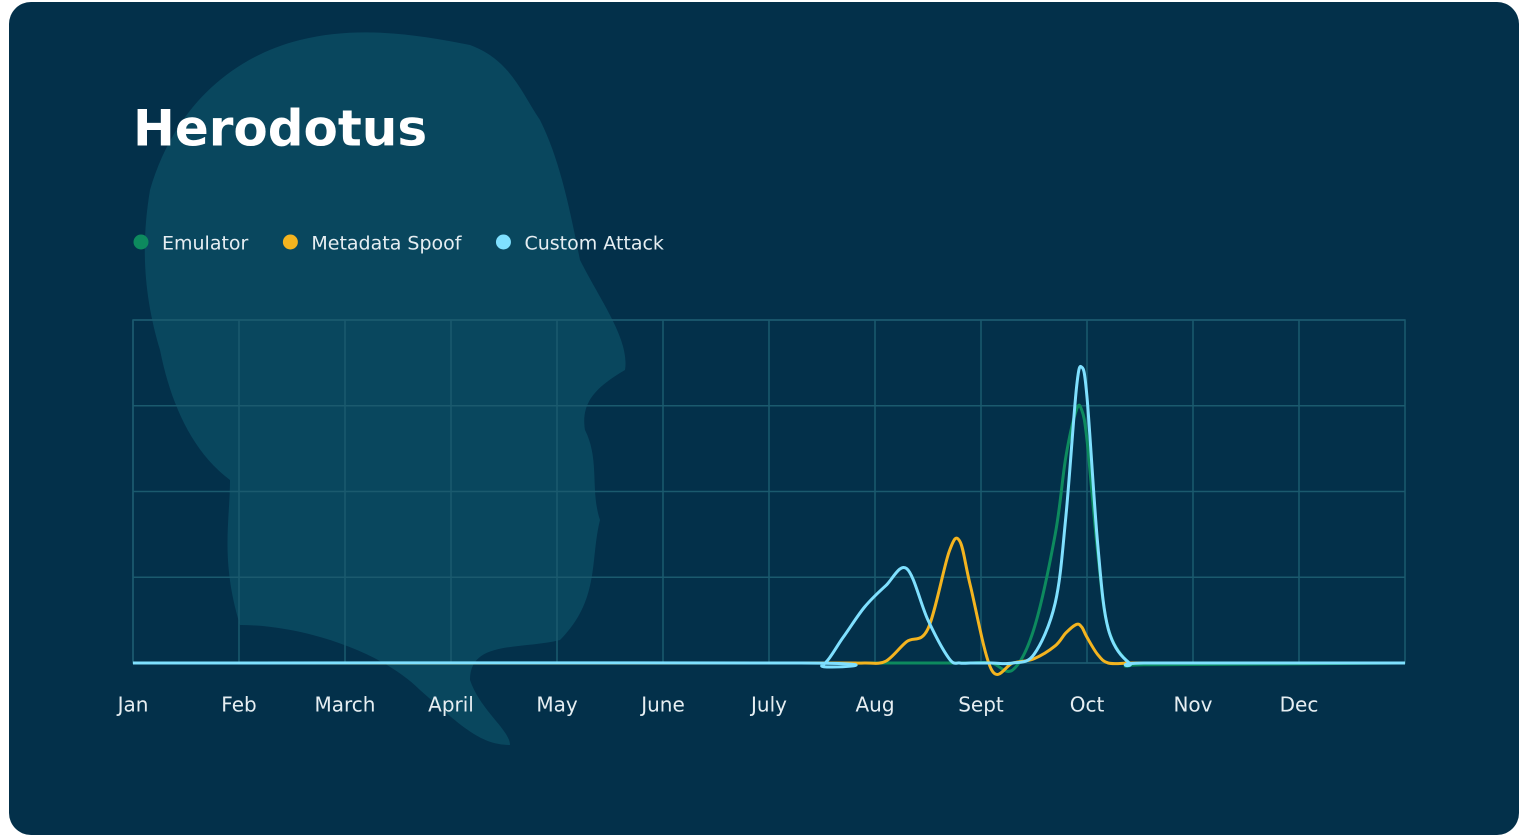  I want to click on legend-label: Custom Attack, so click(594, 244).